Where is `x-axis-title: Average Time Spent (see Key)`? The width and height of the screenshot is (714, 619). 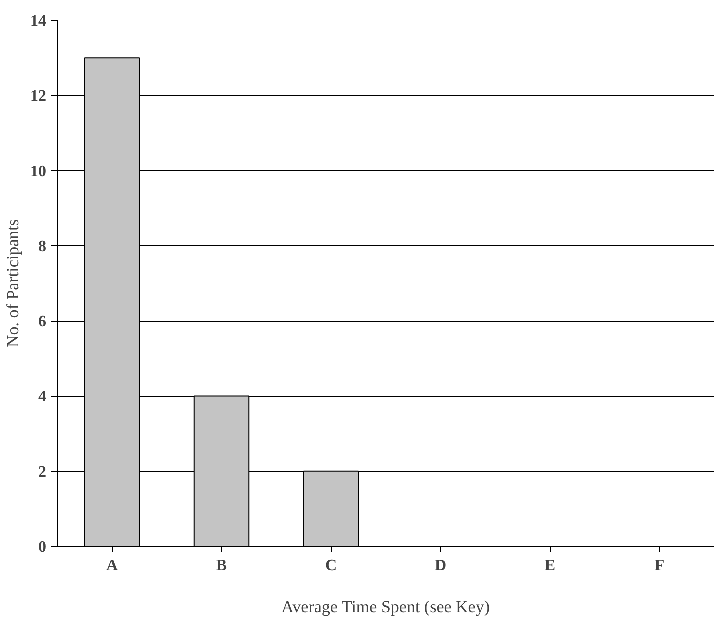
x-axis-title: Average Time Spent (see Key) is located at coordinates (386, 607).